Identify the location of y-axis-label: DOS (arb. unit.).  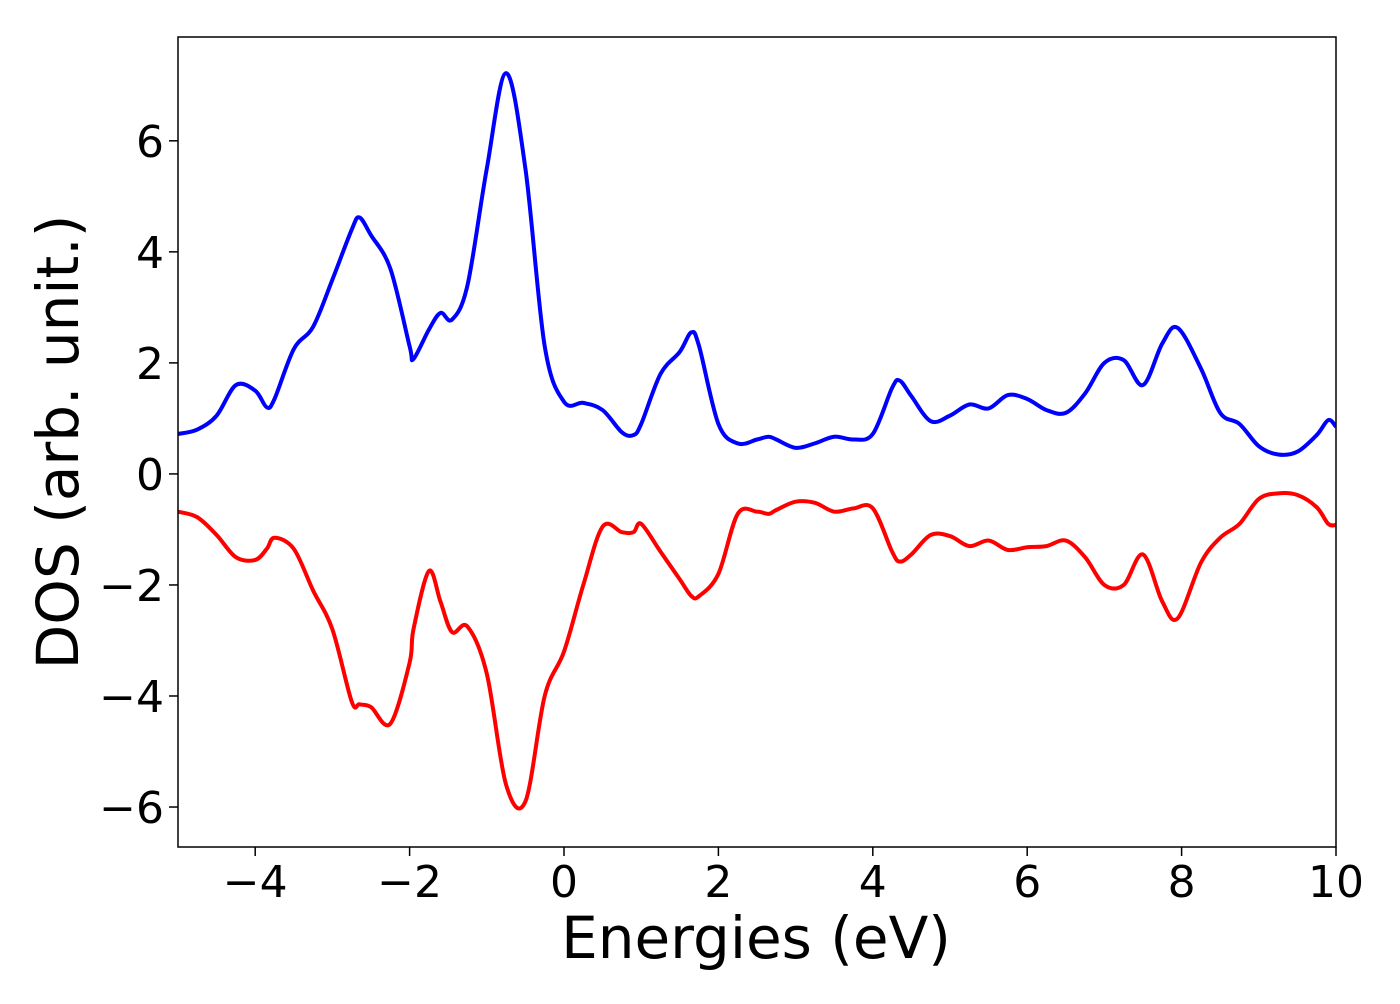
(58, 442).